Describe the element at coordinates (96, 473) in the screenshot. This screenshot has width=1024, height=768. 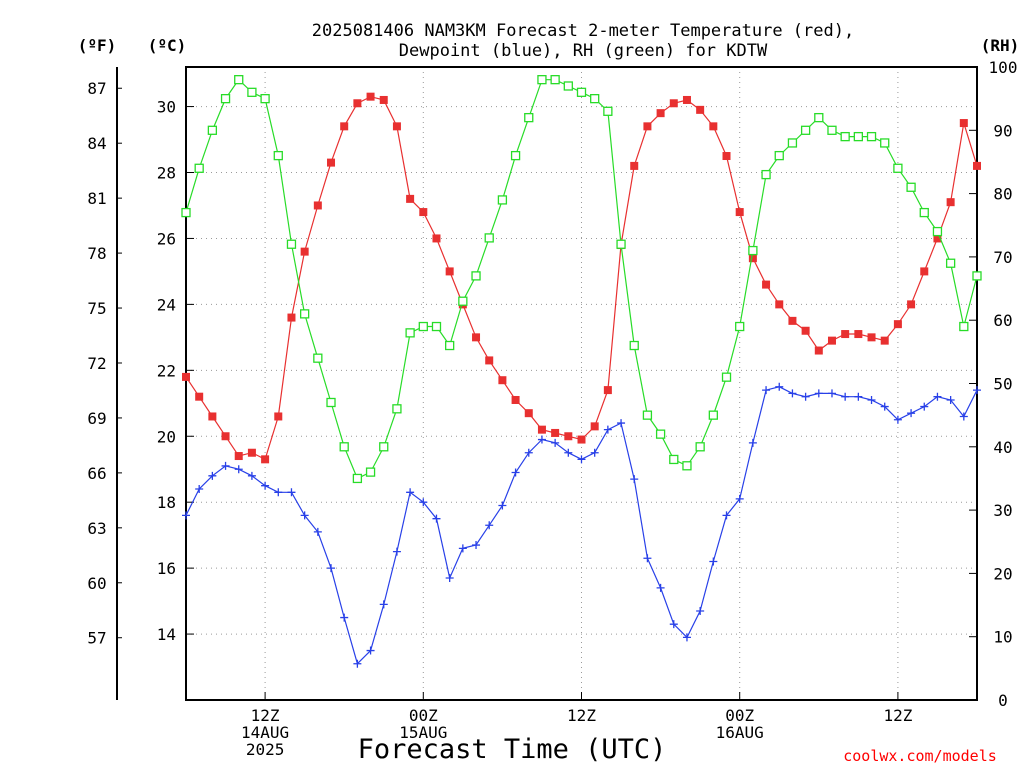
I see `fahrenheit-tick-label: 66` at that location.